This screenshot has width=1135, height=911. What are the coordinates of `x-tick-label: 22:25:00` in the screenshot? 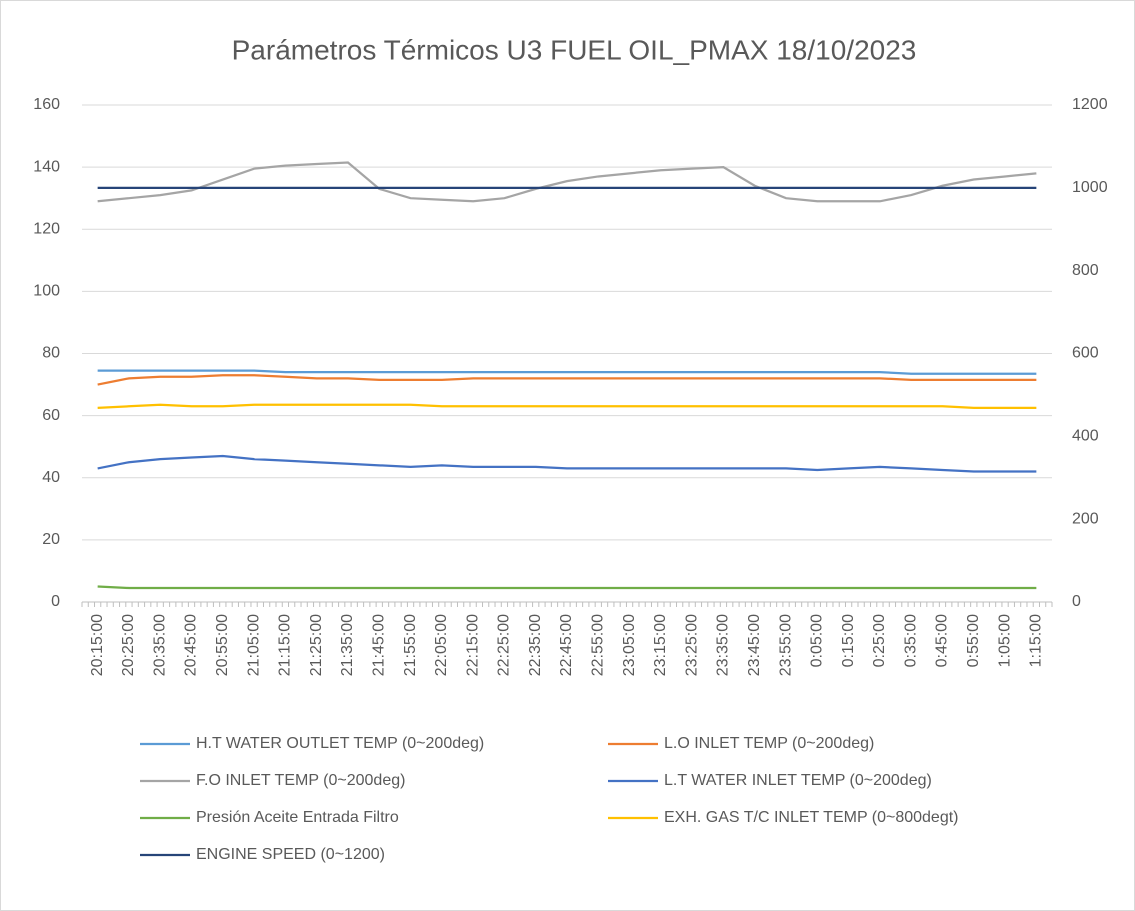 It's located at (504, 645).